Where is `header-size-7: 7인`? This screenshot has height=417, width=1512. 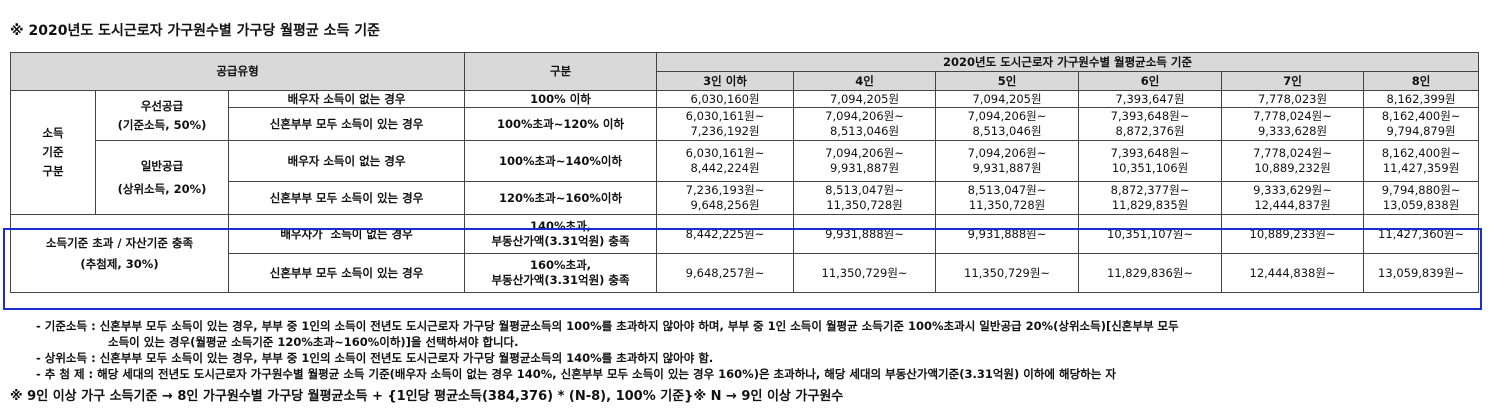 header-size-7: 7인 is located at coordinates (1293, 81).